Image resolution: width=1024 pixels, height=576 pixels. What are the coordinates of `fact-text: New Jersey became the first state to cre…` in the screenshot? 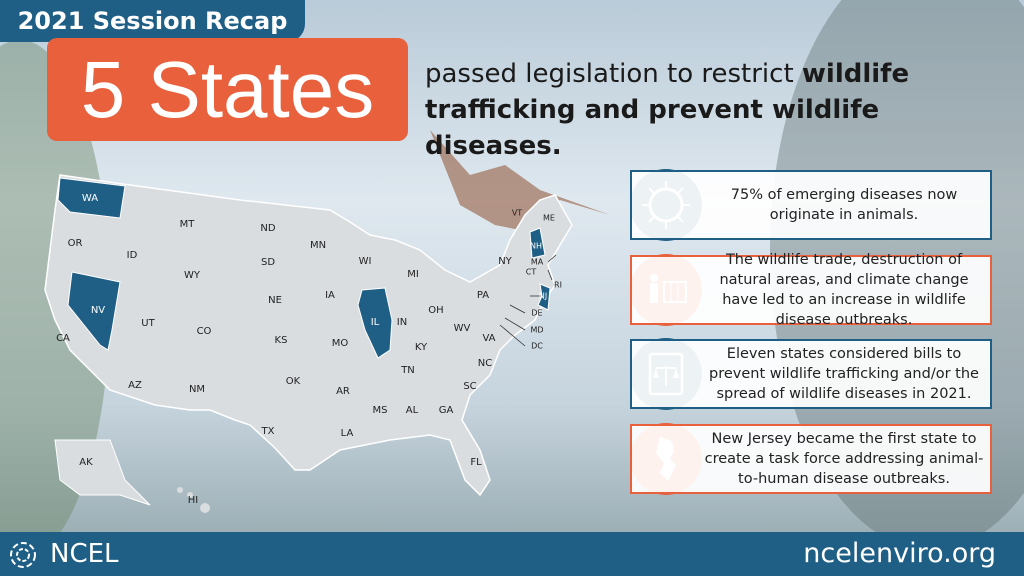 It's located at (844, 459).